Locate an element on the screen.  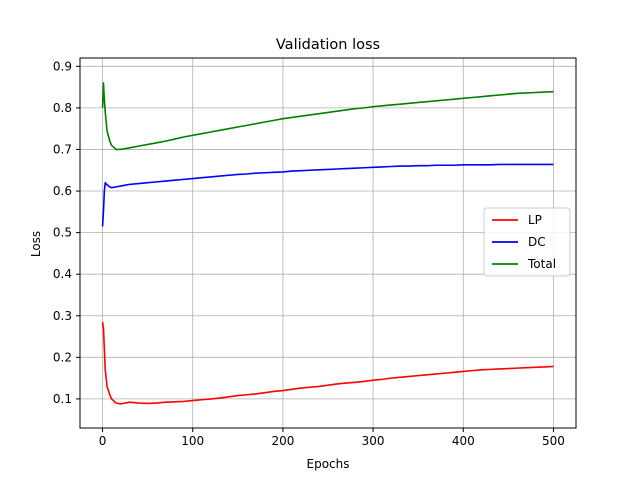
legend-label-lp: LP is located at coordinates (535, 220).